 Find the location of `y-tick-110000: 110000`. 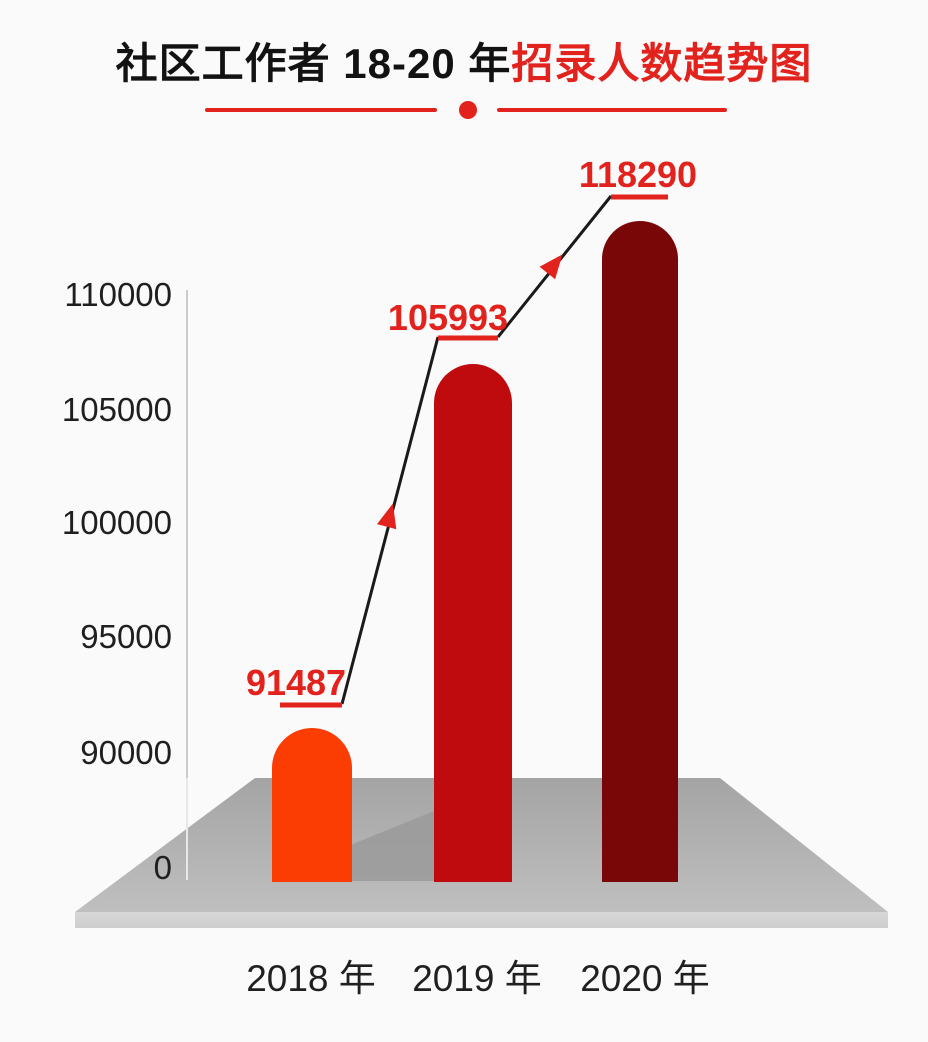

y-tick-110000: 110000 is located at coordinates (118, 294).